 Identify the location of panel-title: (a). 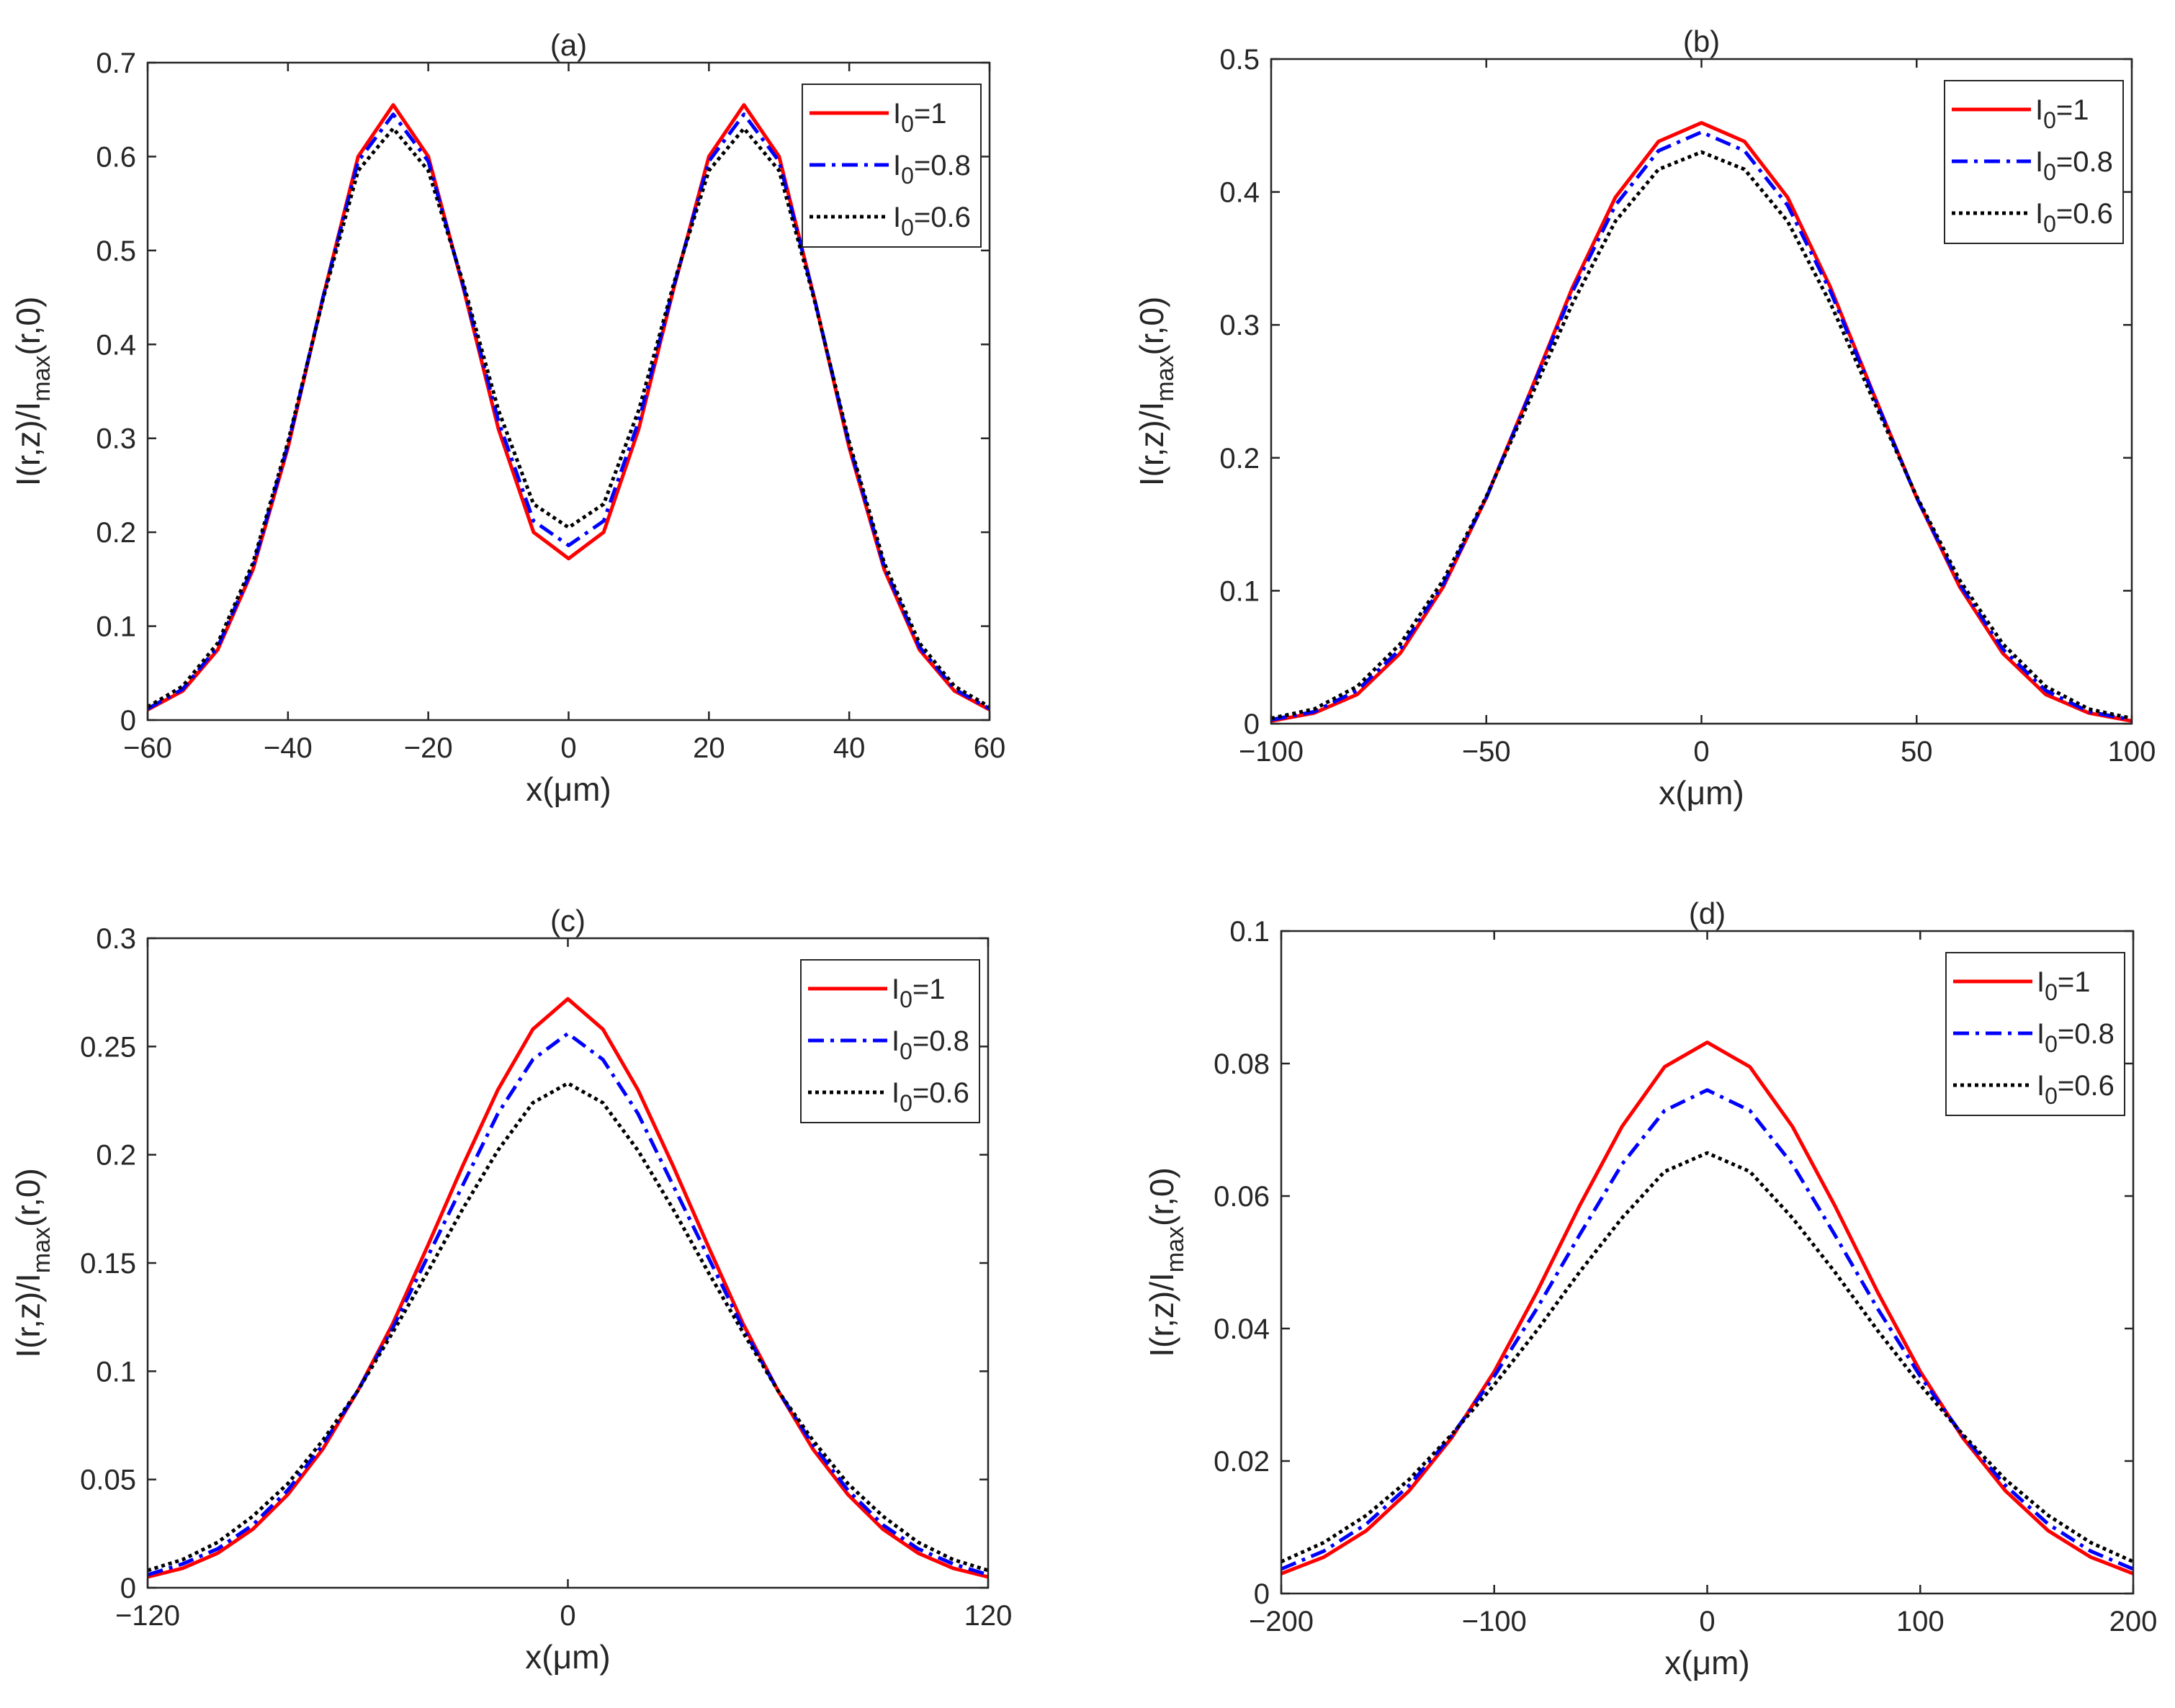
(568, 45).